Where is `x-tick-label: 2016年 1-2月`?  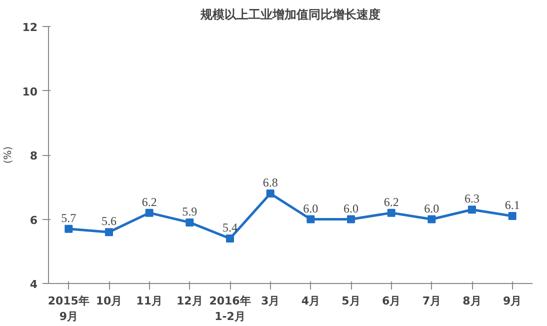 x-tick-label: 2016年 1-2月 is located at coordinates (230, 309).